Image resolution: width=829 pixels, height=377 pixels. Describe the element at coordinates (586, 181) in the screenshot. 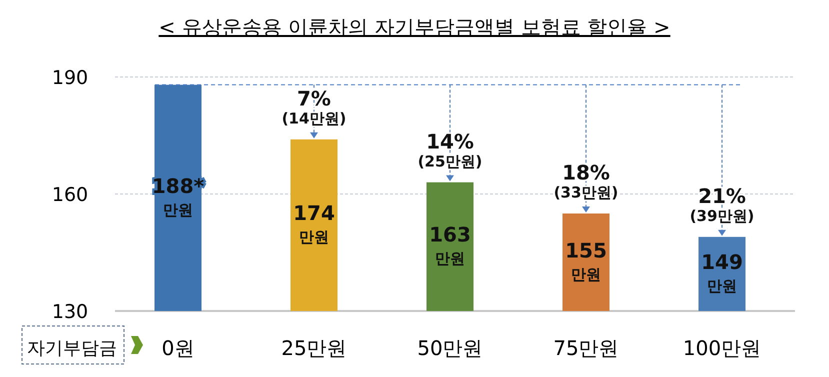

I see `annotation: 18% (33만원)` at that location.